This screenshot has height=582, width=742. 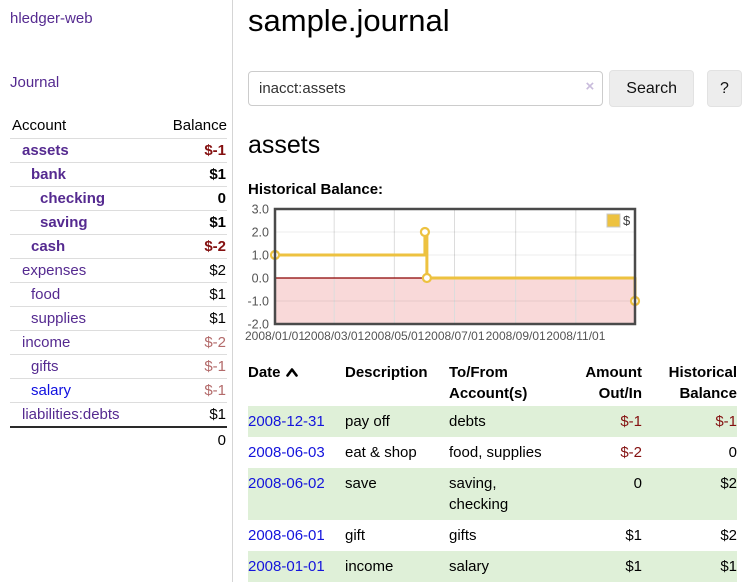 I want to click on accounts-header-row: Account Balance, so click(x=118, y=126).